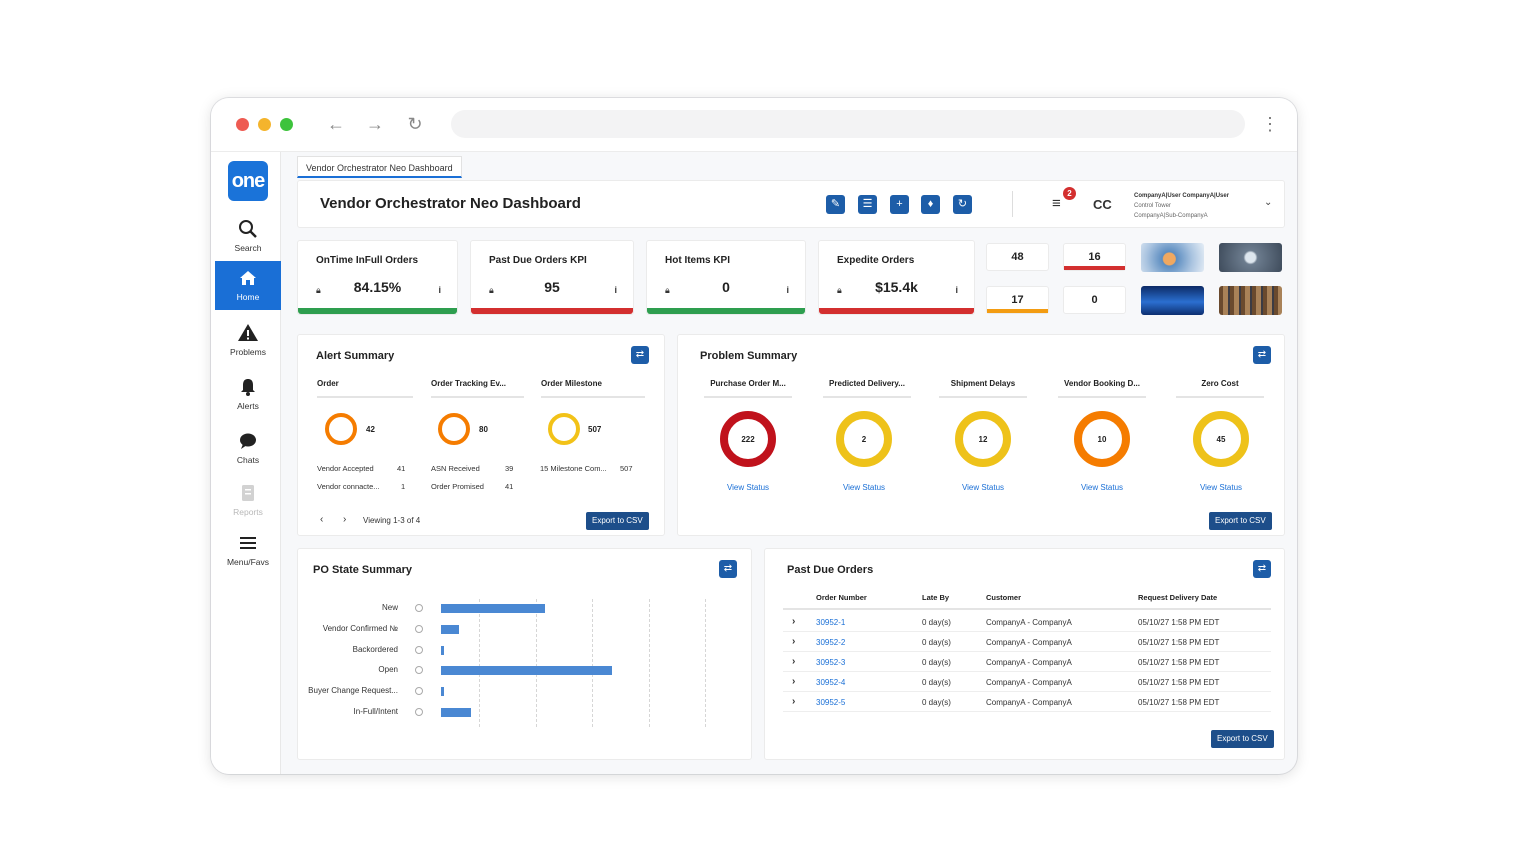 This screenshot has height=865, width=1516. What do you see at coordinates (415, 124) in the screenshot?
I see `reload-icon: ↻` at bounding box center [415, 124].